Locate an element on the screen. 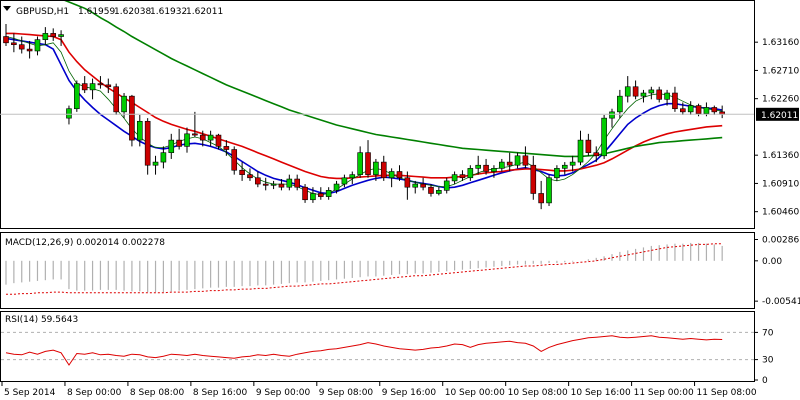  macd-axis: 0.00286 0.00 -0.005414 is located at coordinates (777, 271).